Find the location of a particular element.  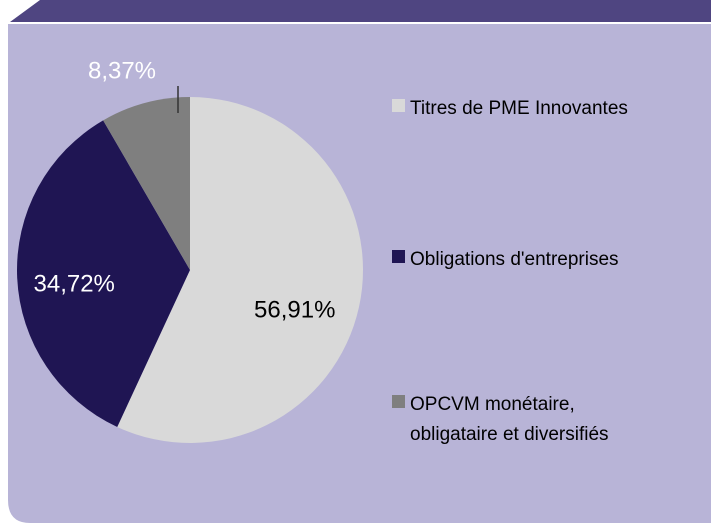

data-label: 34,72% is located at coordinates (74, 284).